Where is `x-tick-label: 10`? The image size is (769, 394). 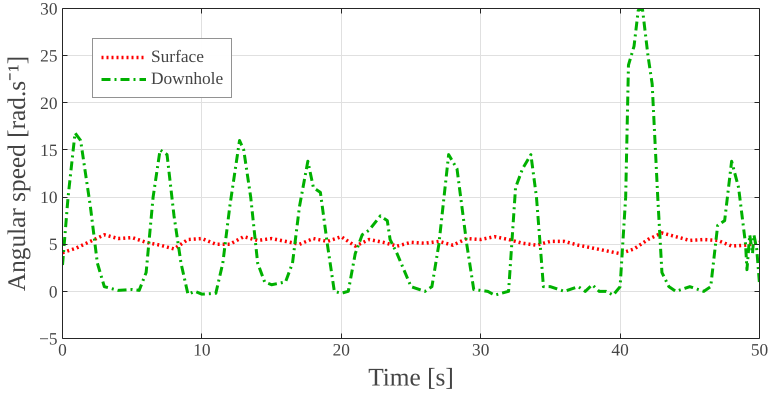 x-tick-label: 10 is located at coordinates (202, 350).